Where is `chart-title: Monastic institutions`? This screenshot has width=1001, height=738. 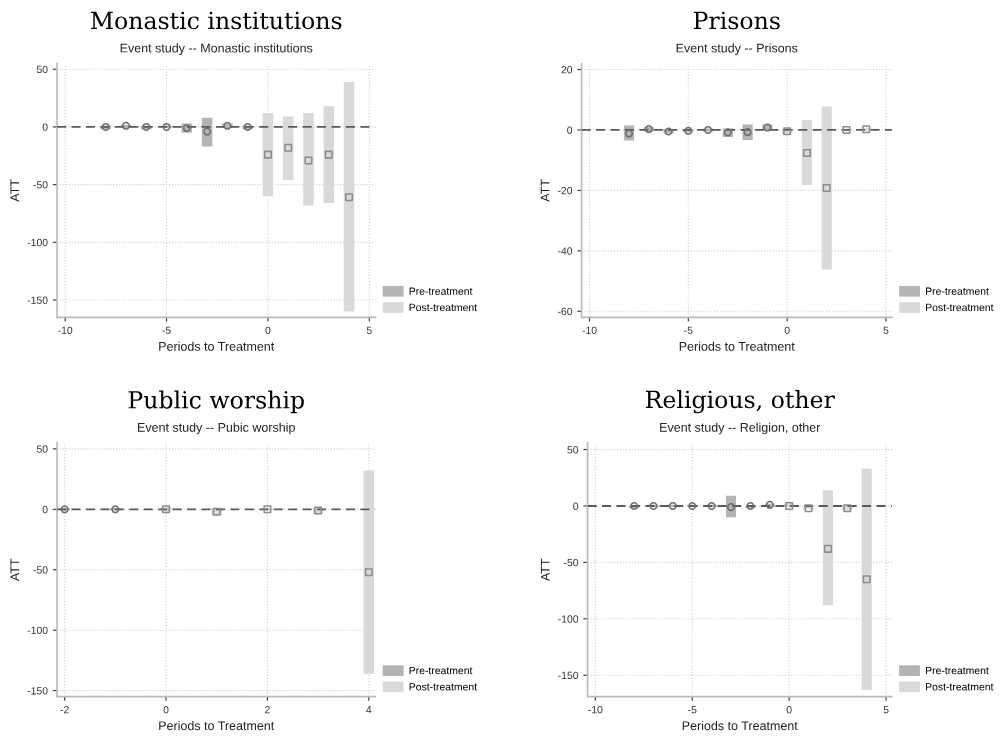
chart-title: Monastic institutions is located at coordinates (216, 20).